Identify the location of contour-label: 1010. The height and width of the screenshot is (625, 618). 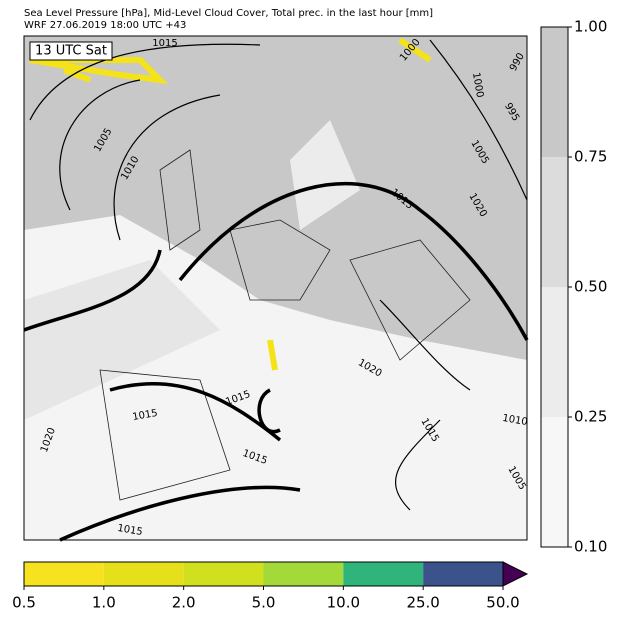
(514, 420).